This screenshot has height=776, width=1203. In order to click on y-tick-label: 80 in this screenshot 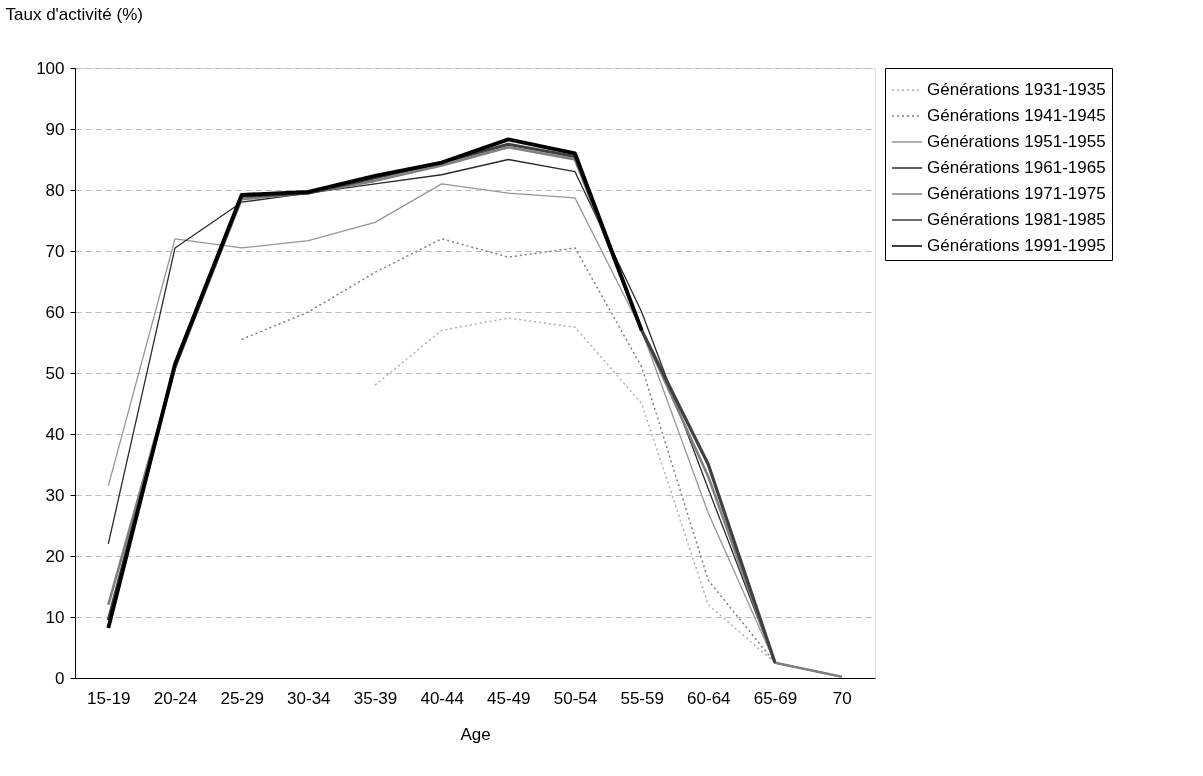, I will do `click(55, 190)`.